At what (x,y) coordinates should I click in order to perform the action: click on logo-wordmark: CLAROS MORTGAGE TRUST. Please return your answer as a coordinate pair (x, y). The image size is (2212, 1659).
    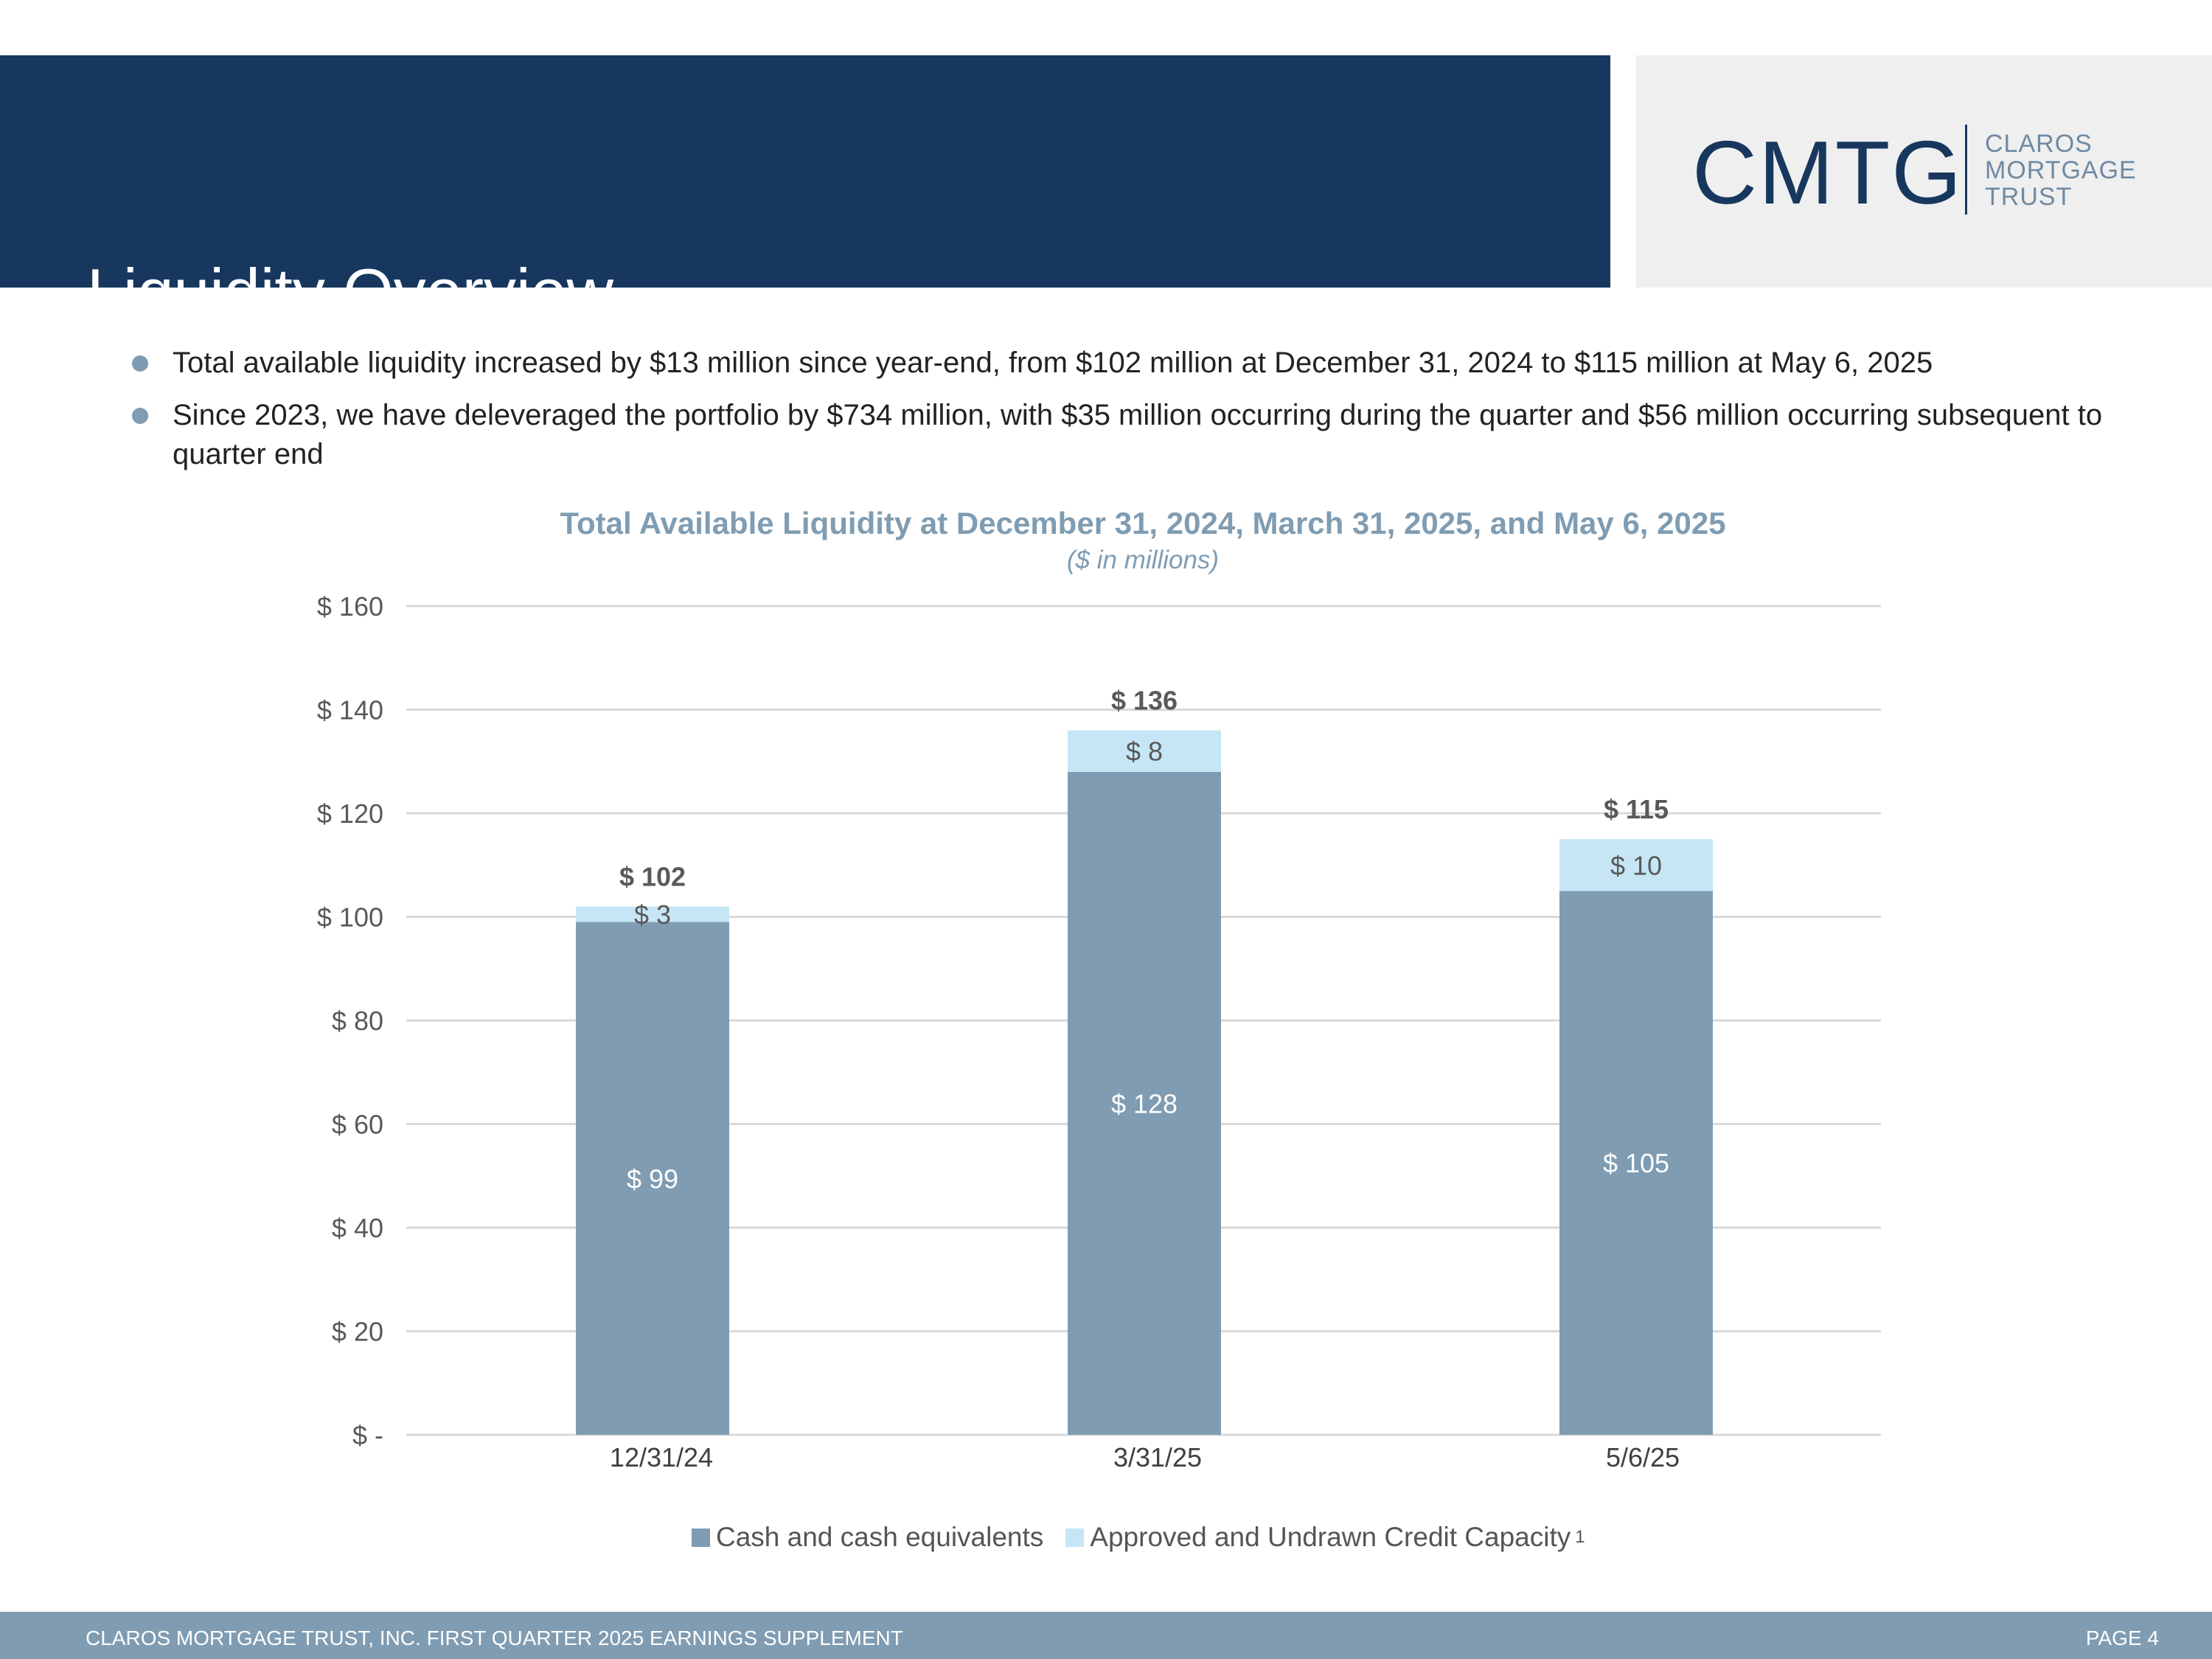
    Looking at the image, I should click on (2061, 170).